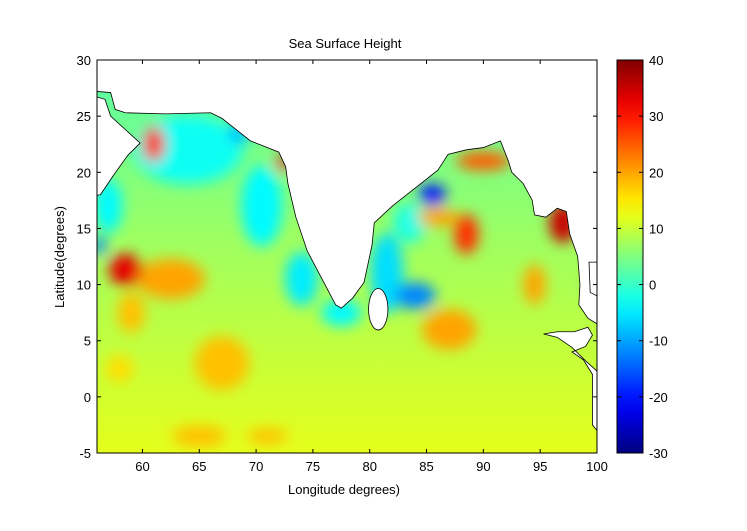 This screenshot has height=531, width=747. What do you see at coordinates (313, 466) in the screenshot?
I see `x-tick-label: 75` at bounding box center [313, 466].